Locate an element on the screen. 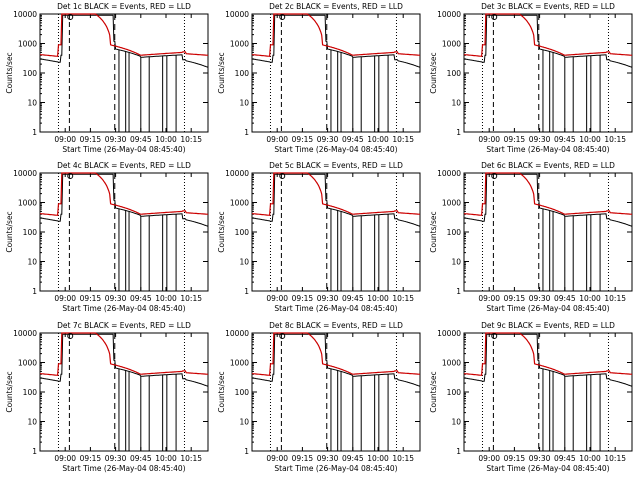 The image size is (640, 484). panel-title: Det 9c BLACK = Events, RED = LLD is located at coordinates (548, 325).